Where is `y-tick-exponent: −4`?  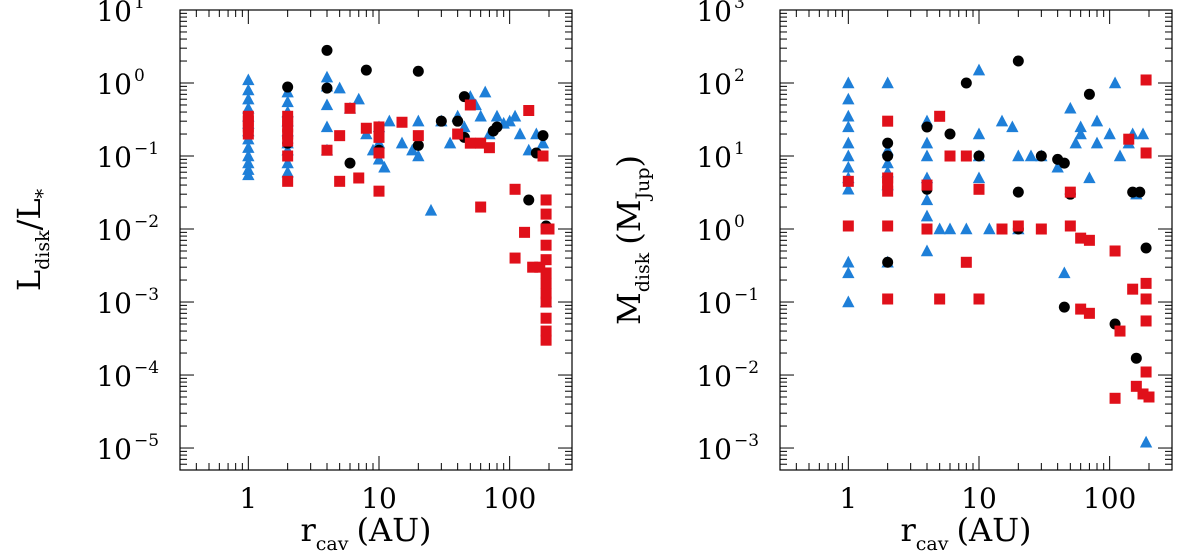
y-tick-exponent: −4 is located at coordinates (146, 368).